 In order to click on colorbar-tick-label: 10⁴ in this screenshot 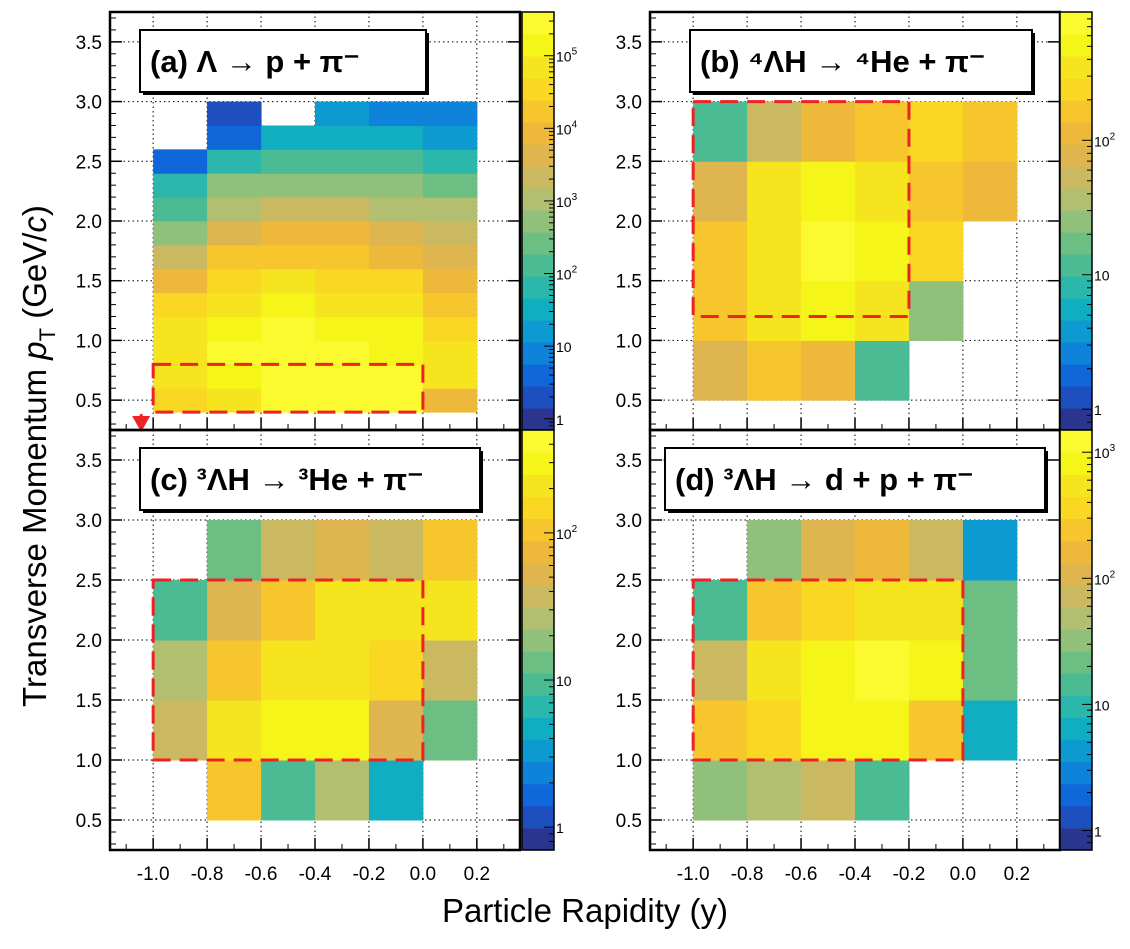, I will do `click(567, 128)`.